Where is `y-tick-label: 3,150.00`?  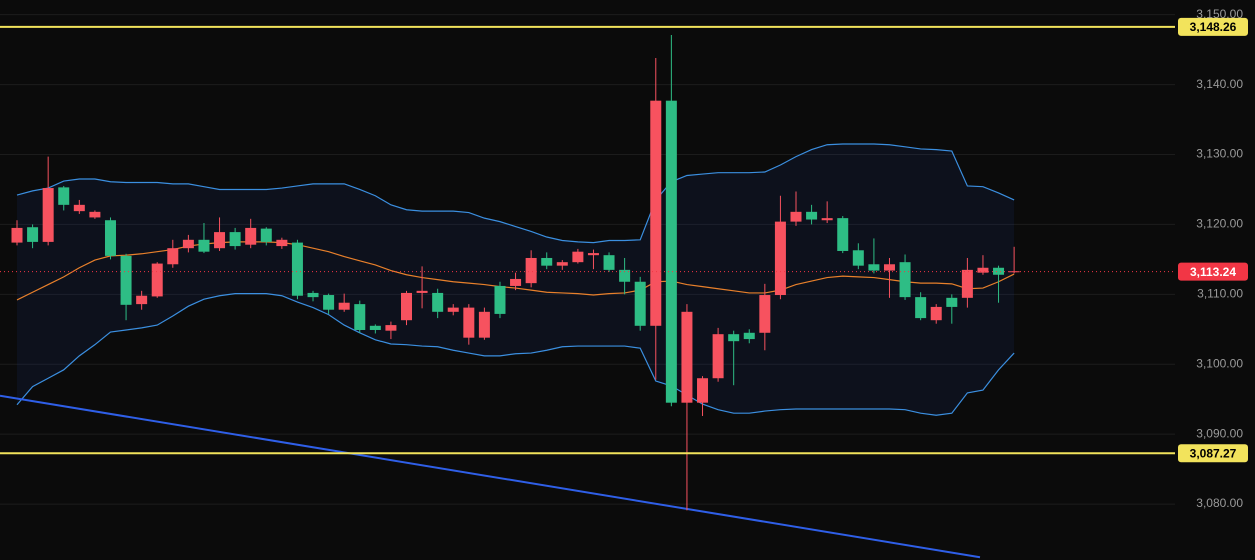 y-tick-label: 3,150.00 is located at coordinates (1219, 14).